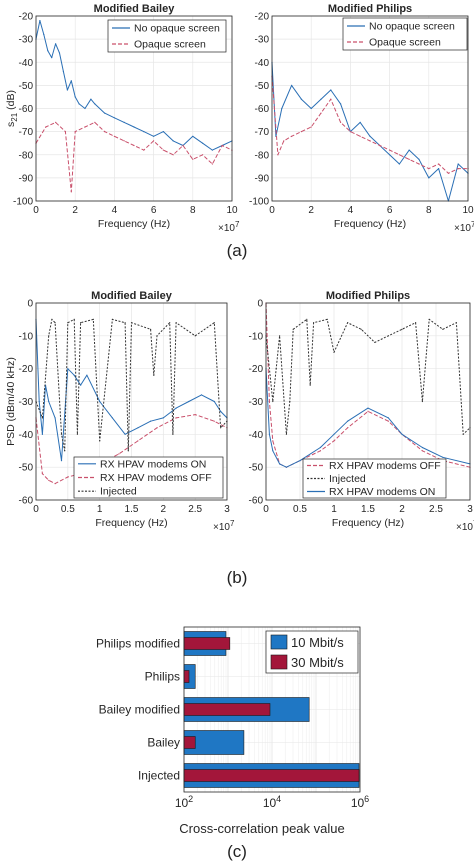 Image resolution: width=474 pixels, height=864 pixels. Describe the element at coordinates (256, 435) in the screenshot. I see `y-tick-label: -40` at that location.